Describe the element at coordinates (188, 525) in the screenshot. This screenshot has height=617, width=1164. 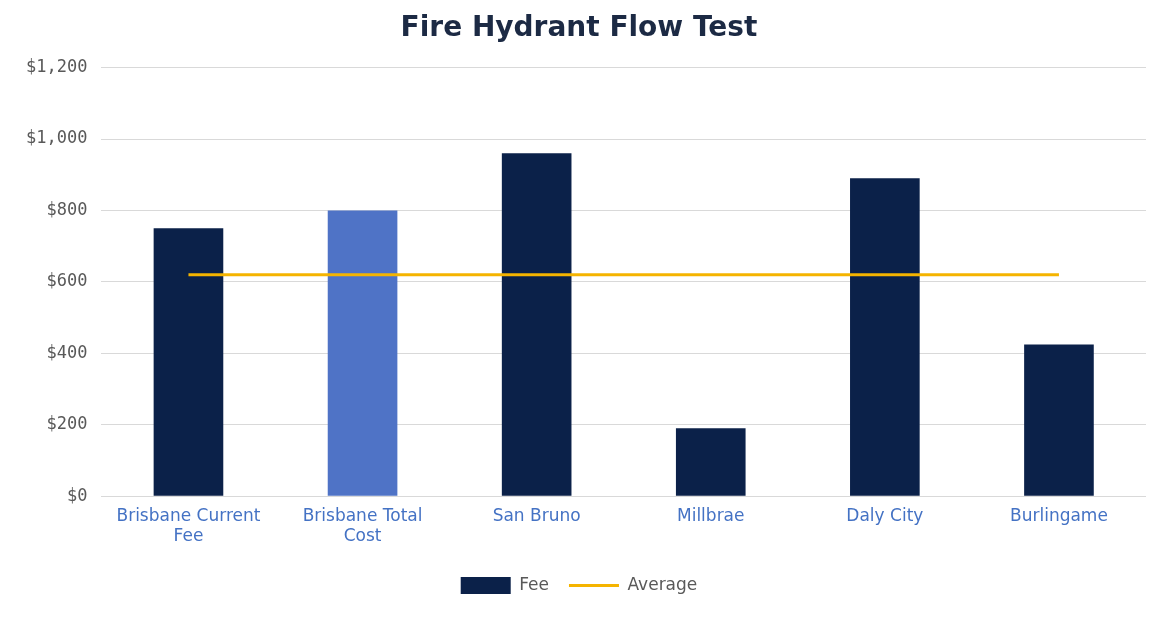
I see `x-tick-label: Brisbane Current Fee` at that location.